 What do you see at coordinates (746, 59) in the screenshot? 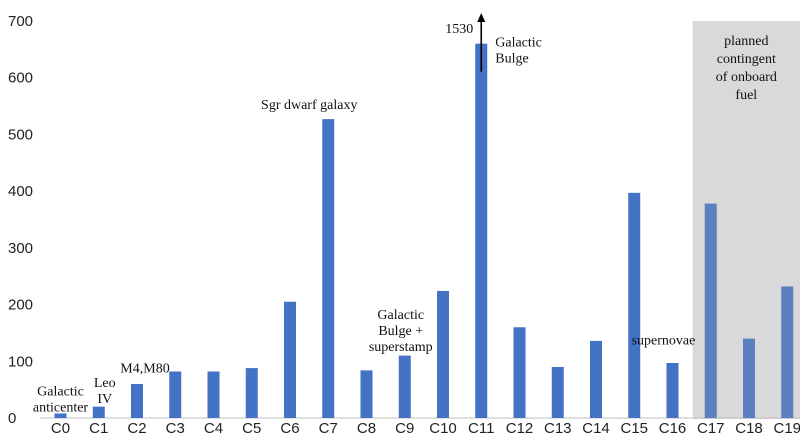
I see `shaded-region-label: contingent` at bounding box center [746, 59].